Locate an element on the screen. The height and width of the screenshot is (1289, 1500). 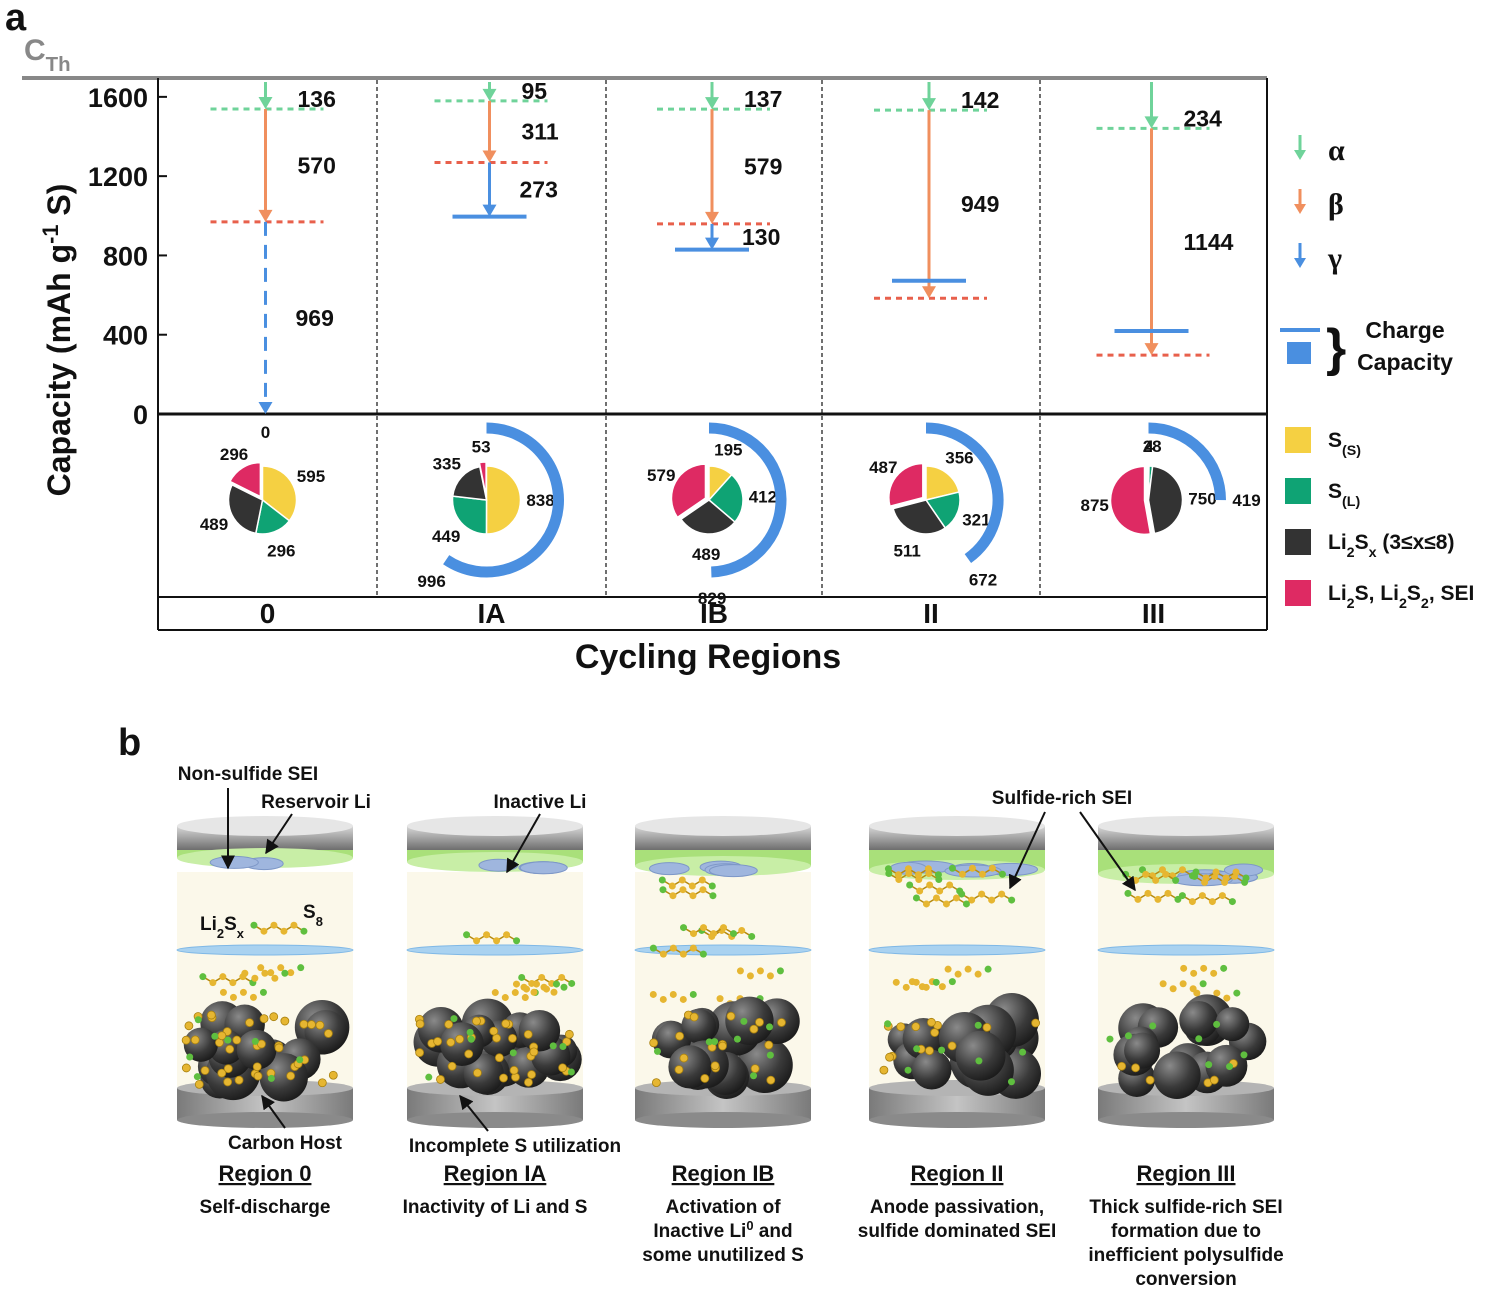
subscript: x is located at coordinates (1373, 553).